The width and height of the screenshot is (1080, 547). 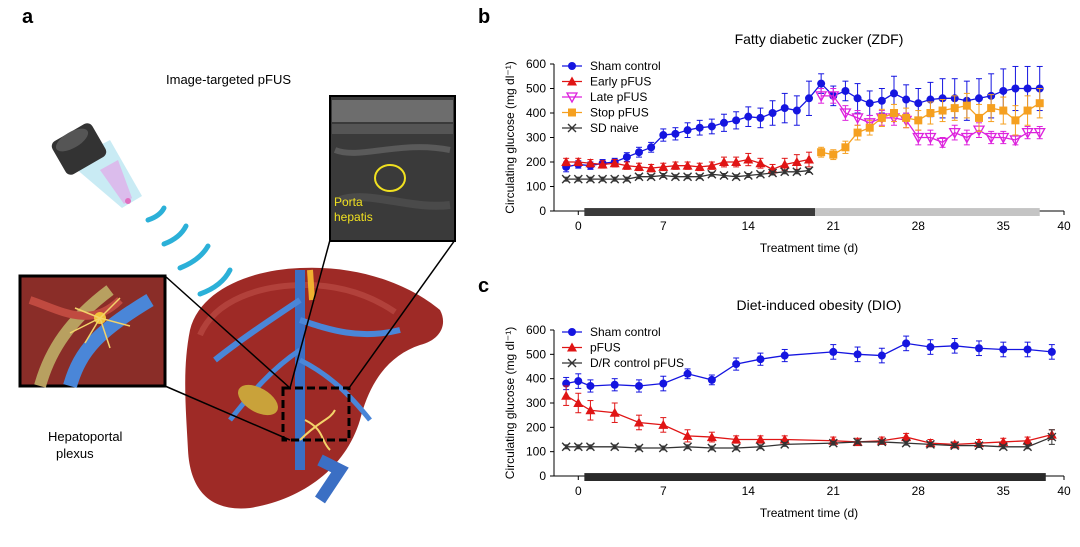 What do you see at coordinates (578, 491) in the screenshot?
I see `x-tick-label: 0` at bounding box center [578, 491].